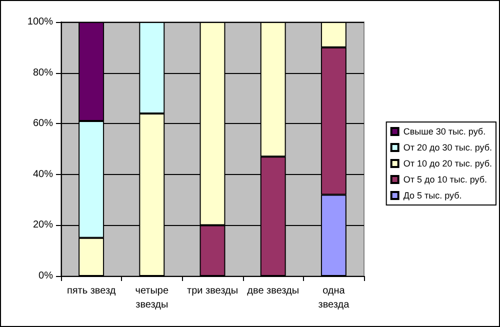  Describe the element at coordinates (43, 174) in the screenshot. I see `y-tick-label: 40%` at that location.